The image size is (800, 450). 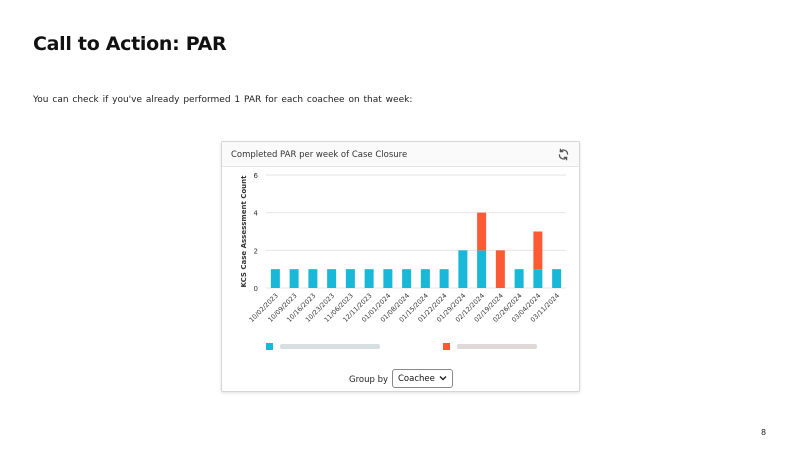 What do you see at coordinates (563, 154) in the screenshot?
I see `refresh-icon` at bounding box center [563, 154].